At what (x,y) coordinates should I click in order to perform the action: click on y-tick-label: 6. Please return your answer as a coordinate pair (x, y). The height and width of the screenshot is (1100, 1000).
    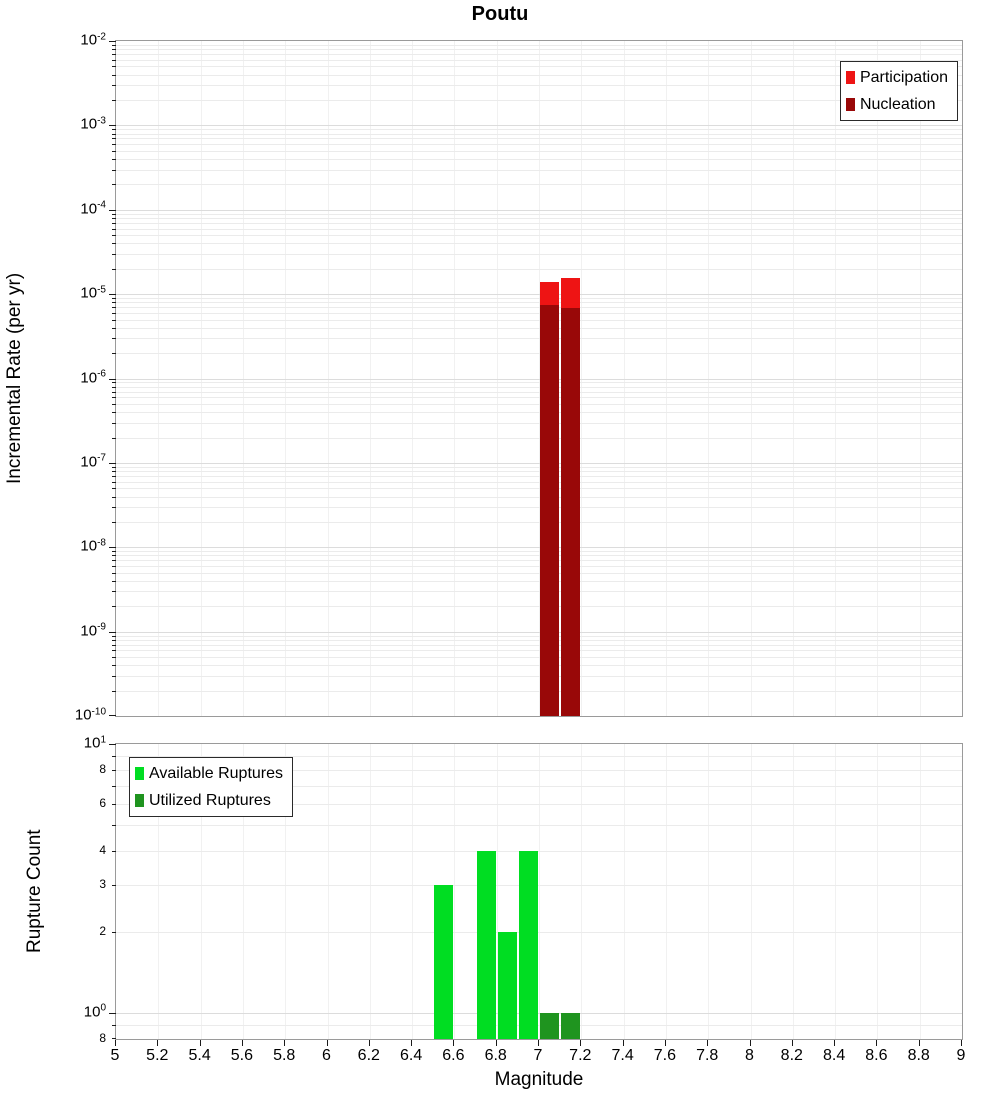
    Looking at the image, I should click on (102, 802).